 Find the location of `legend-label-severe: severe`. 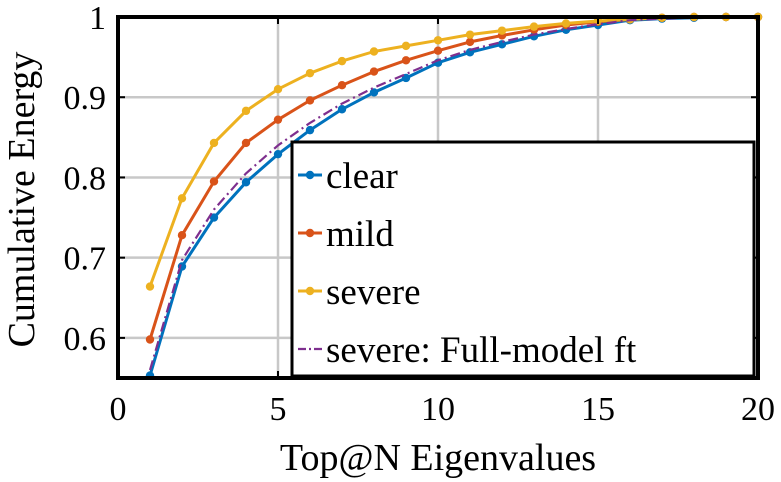

legend-label-severe: severe is located at coordinates (373, 292).